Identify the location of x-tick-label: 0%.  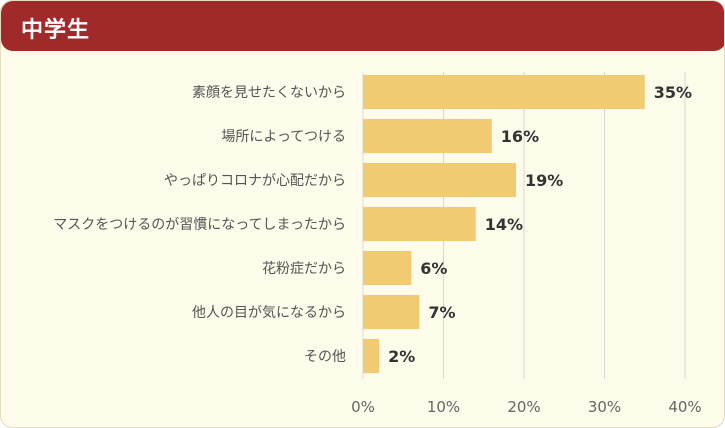
(363, 407).